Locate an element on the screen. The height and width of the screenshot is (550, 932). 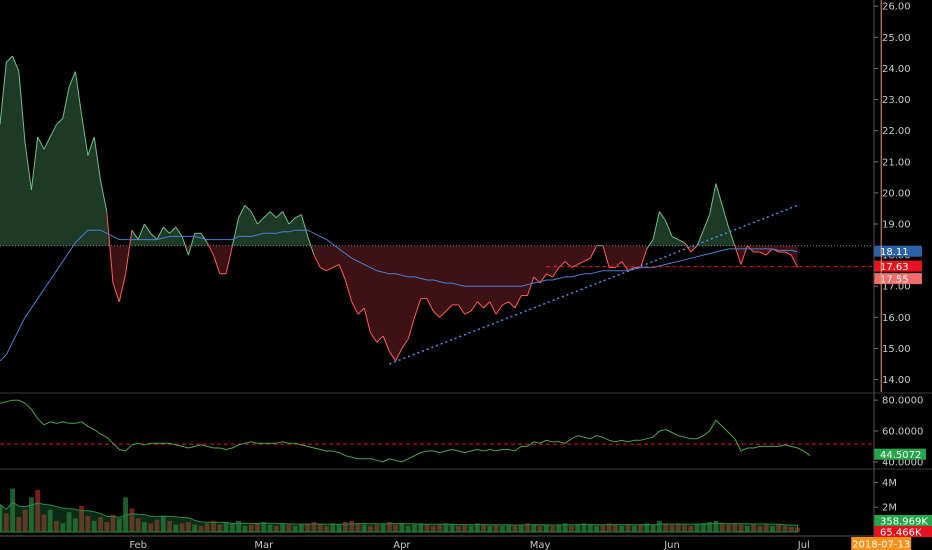
price-axis-tick-label: 15.00 is located at coordinates (896, 349).